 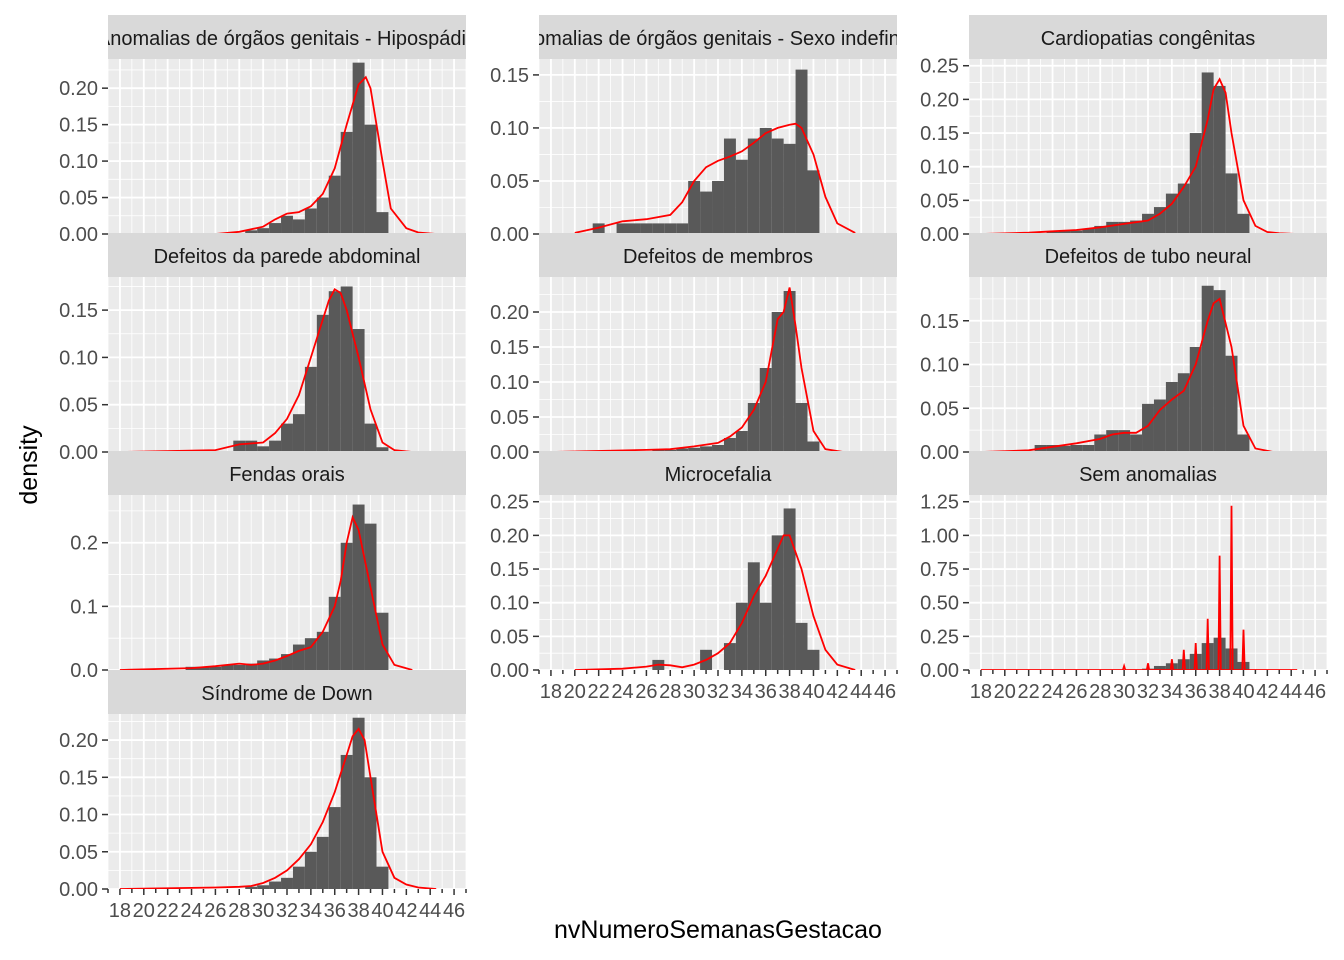 I want to click on gridlines, so click(x=287, y=146).